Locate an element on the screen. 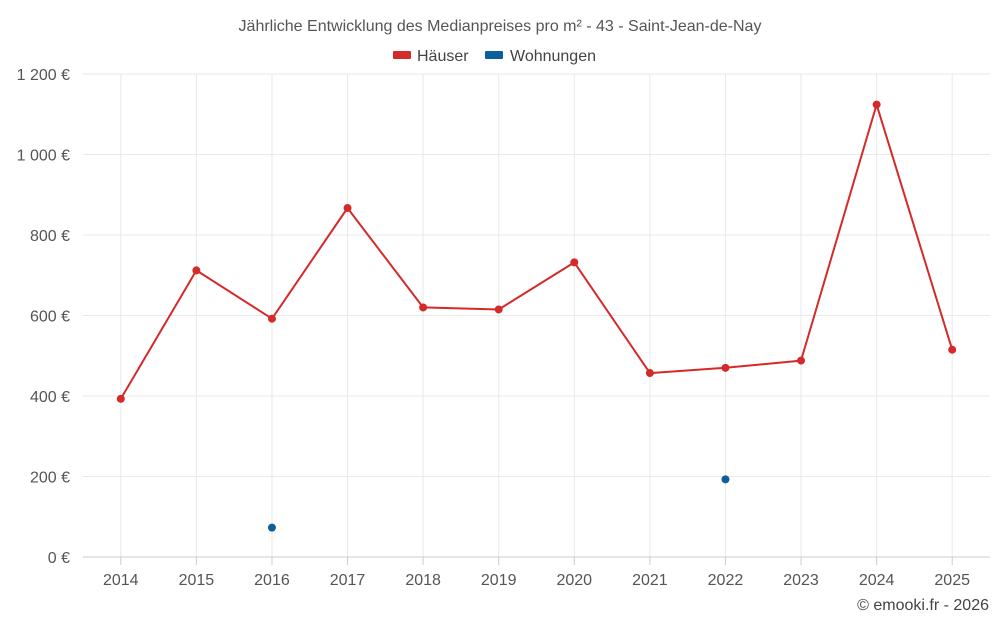  legend: Häuser Wohnungen is located at coordinates (494, 56).